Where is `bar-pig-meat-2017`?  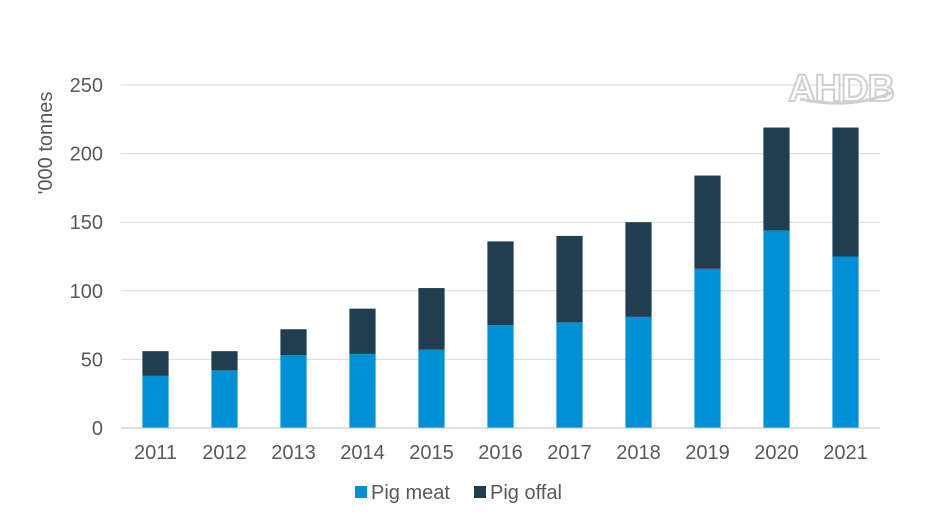
bar-pig-meat-2017 is located at coordinates (569, 375).